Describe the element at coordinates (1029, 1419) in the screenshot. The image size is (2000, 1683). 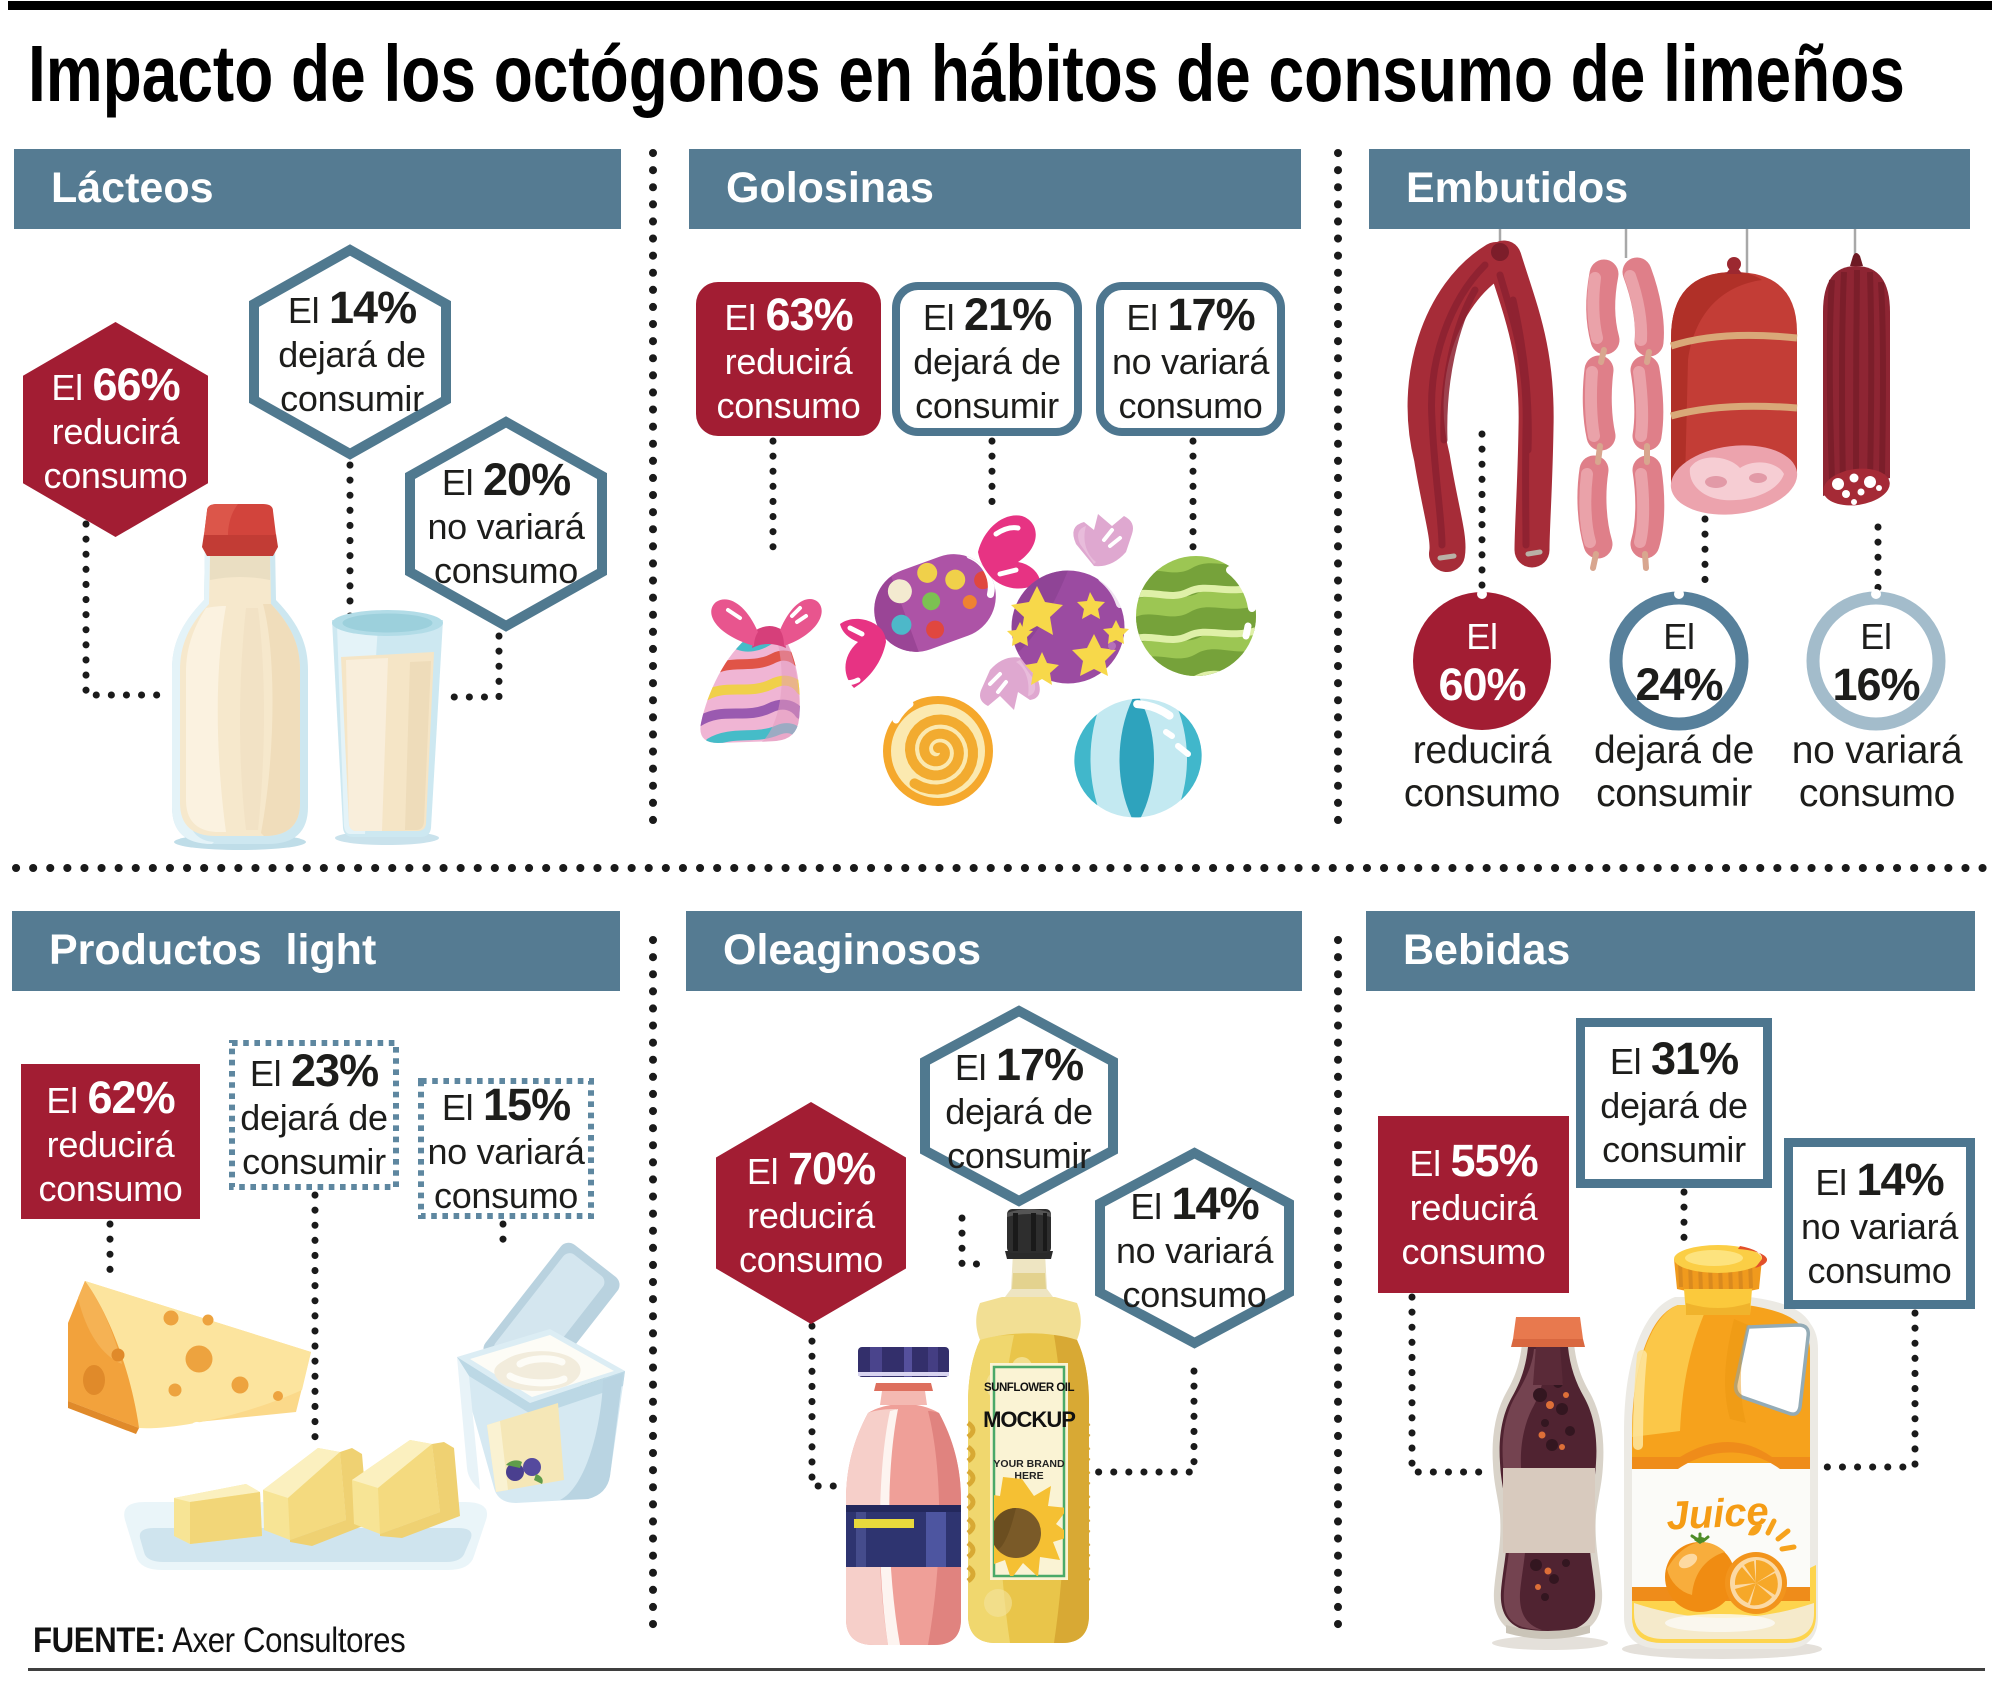
I see `svg-text: MOCKUP` at that location.